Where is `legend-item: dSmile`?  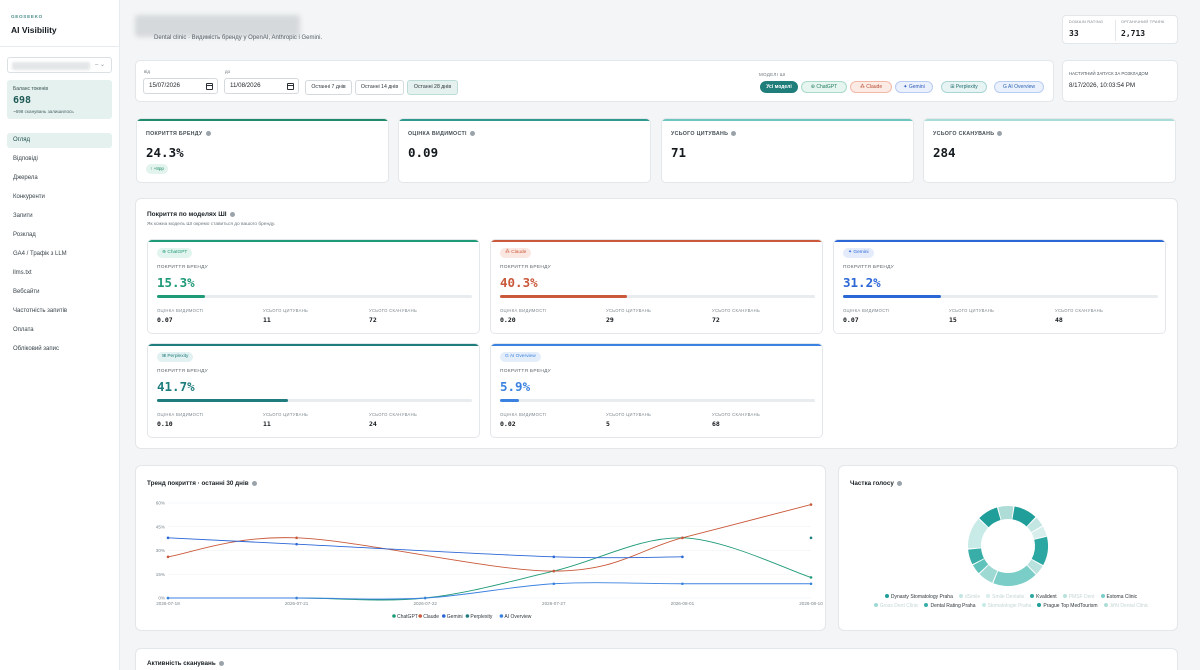
legend-item: dSmile is located at coordinates (969, 597).